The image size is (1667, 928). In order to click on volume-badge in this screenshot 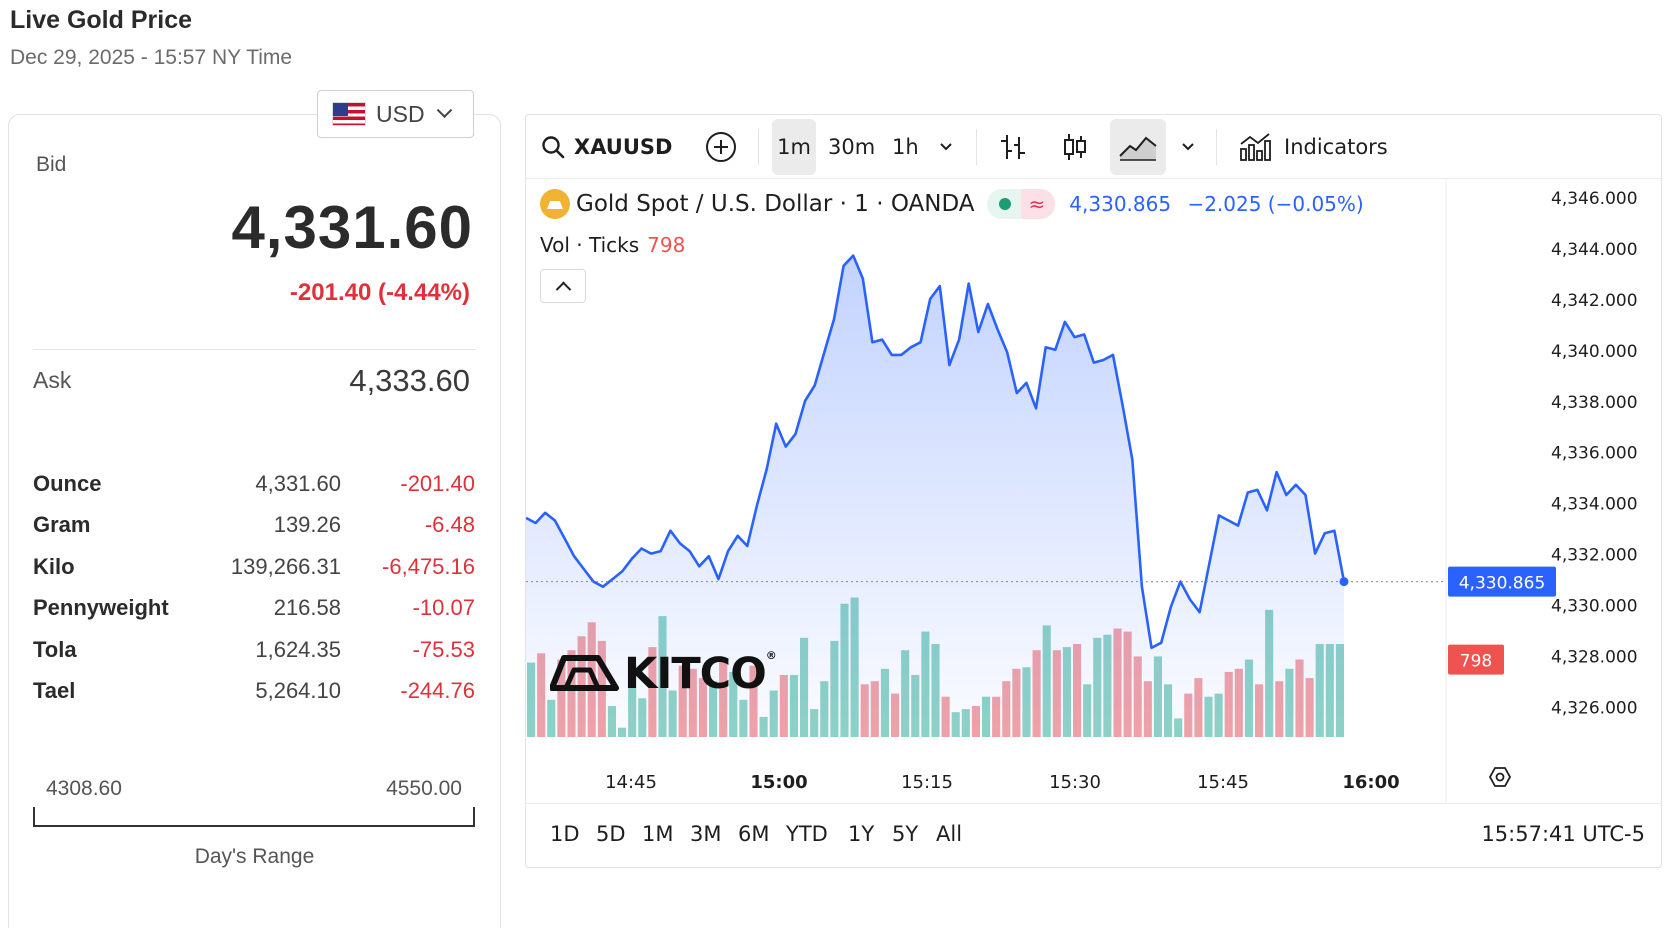, I will do `click(1476, 659)`.